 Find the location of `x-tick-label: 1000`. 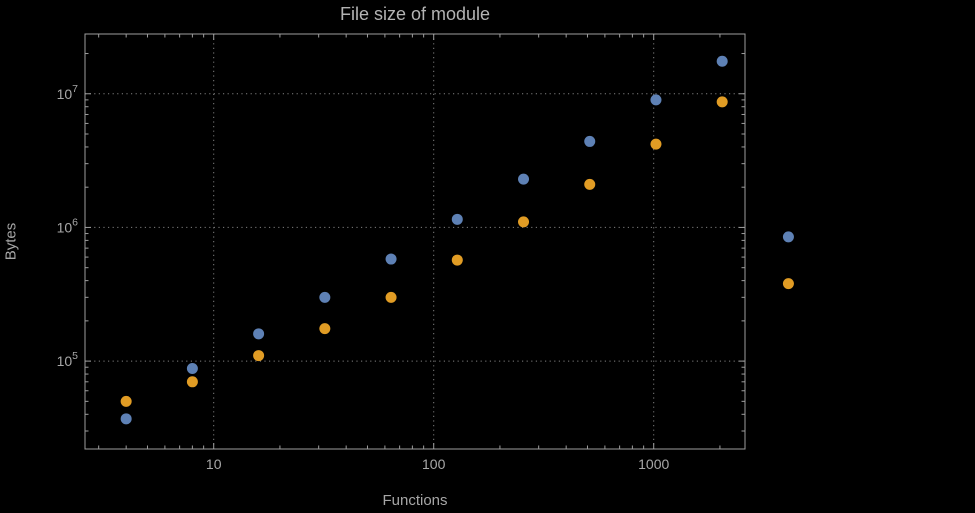

x-tick-label: 1000 is located at coordinates (653, 464).